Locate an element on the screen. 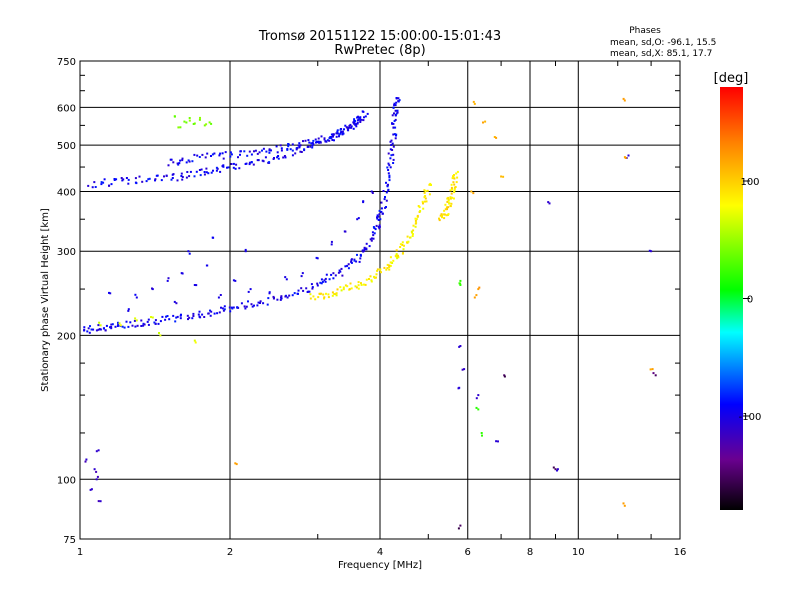 The image size is (800, 600). x-tick-label: 10 is located at coordinates (578, 552).